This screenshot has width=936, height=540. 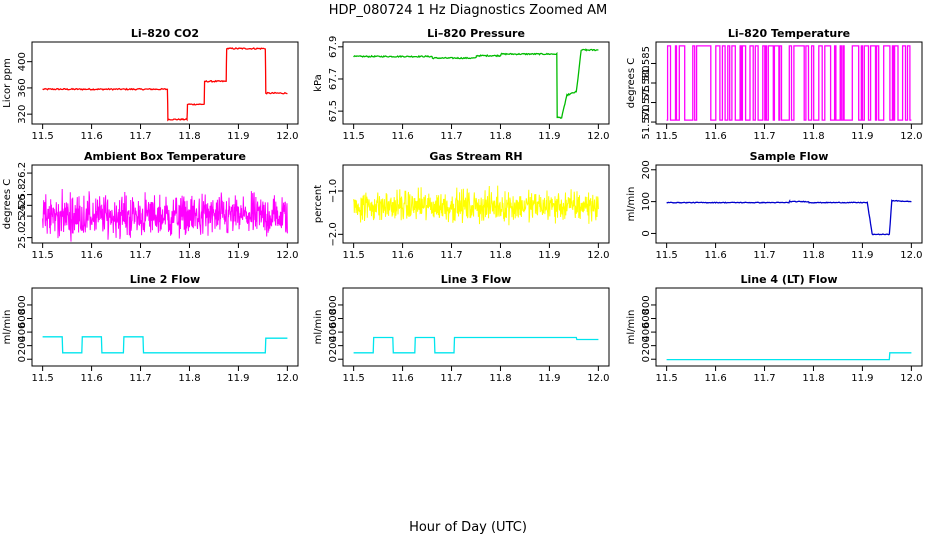 What do you see at coordinates (22, 114) in the screenshot?
I see `y-tick-label: 320` at bounding box center [22, 114].